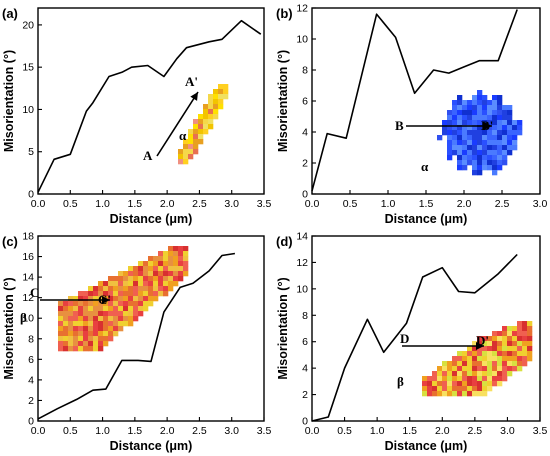 The height and width of the screenshot is (456, 550). Describe the element at coordinates (191, 81) in the screenshot. I see `profile-end-label: A'` at that location.